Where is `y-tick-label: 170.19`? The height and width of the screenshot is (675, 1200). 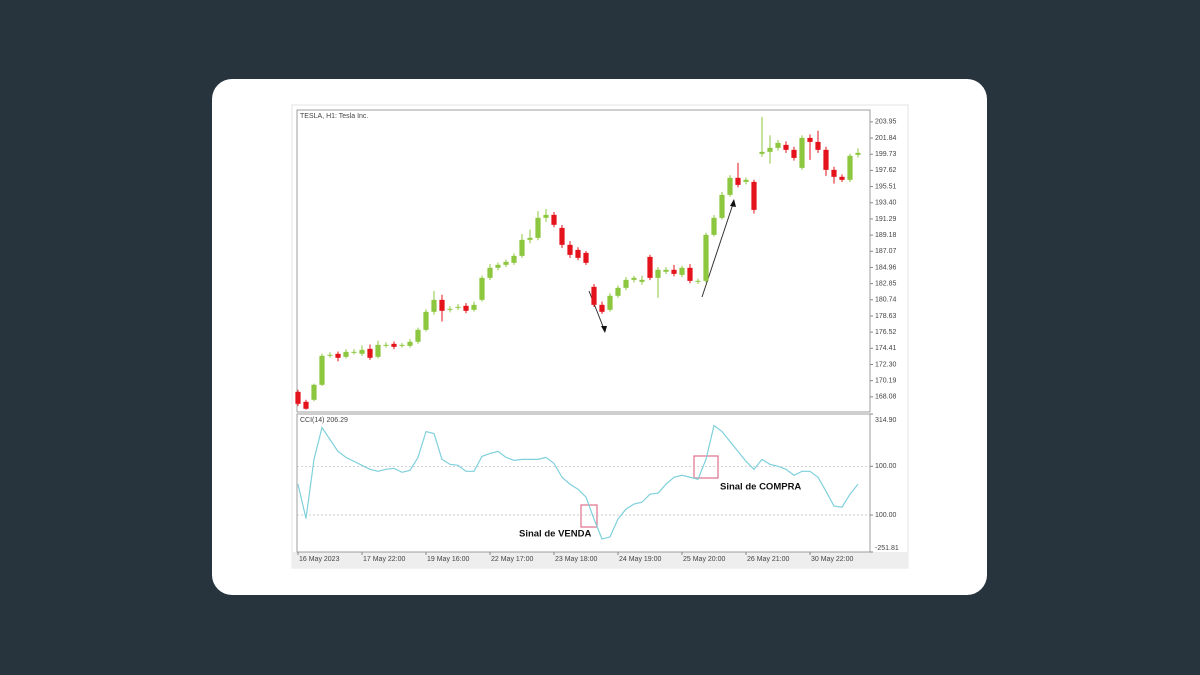
y-tick-label: 170.19 is located at coordinates (886, 380).